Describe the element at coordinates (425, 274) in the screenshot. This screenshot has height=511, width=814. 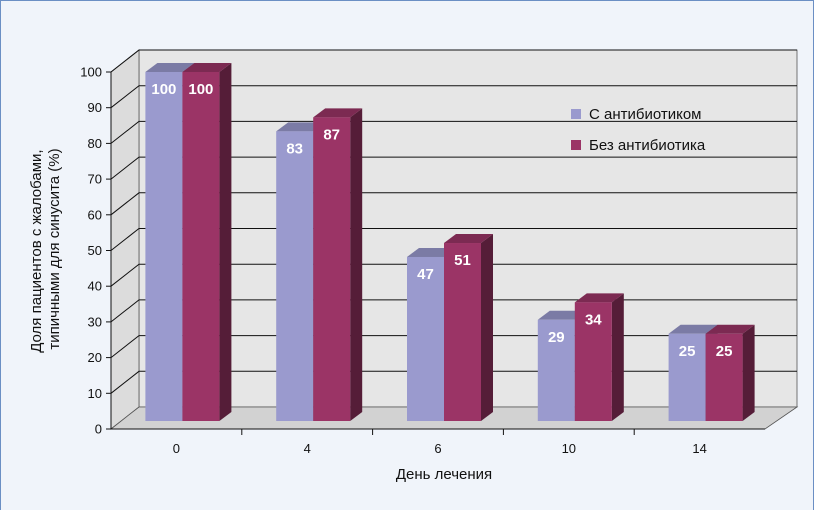
I see `data-label: 47` at that location.